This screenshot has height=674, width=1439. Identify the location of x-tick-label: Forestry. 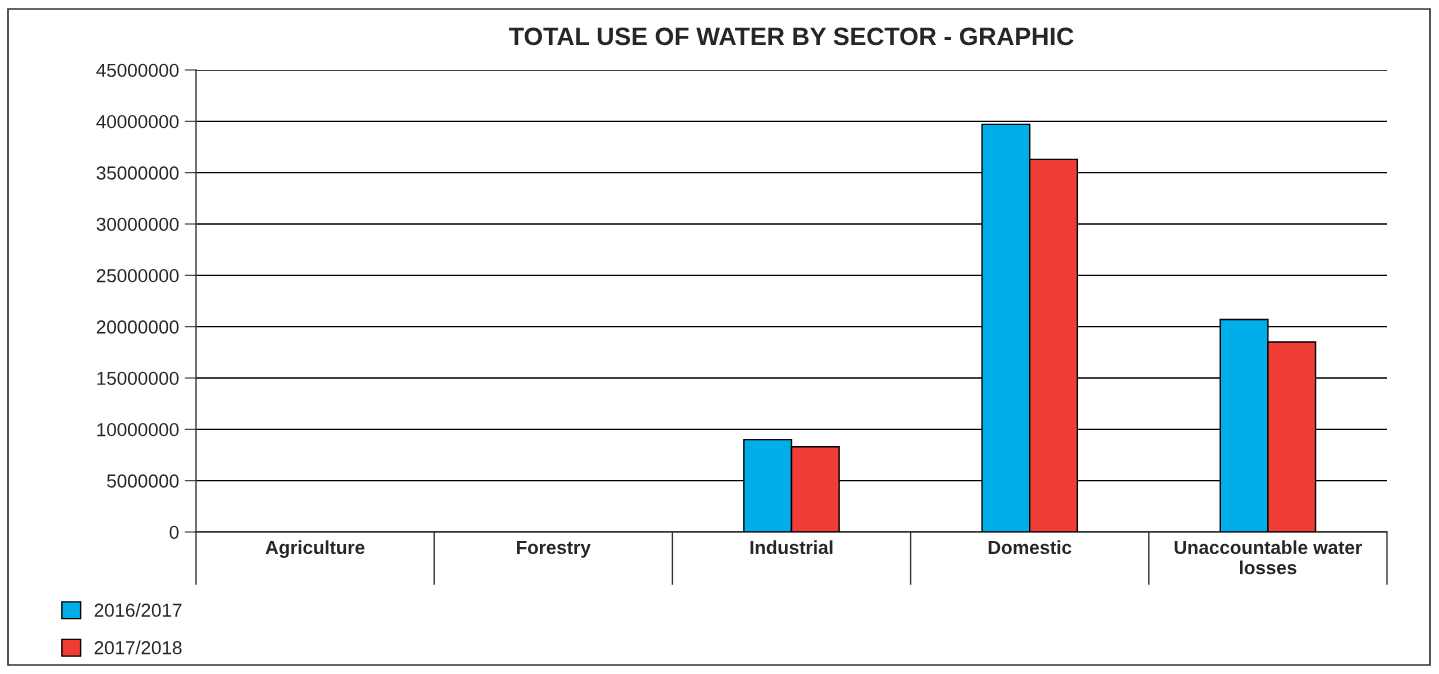
(554, 549).